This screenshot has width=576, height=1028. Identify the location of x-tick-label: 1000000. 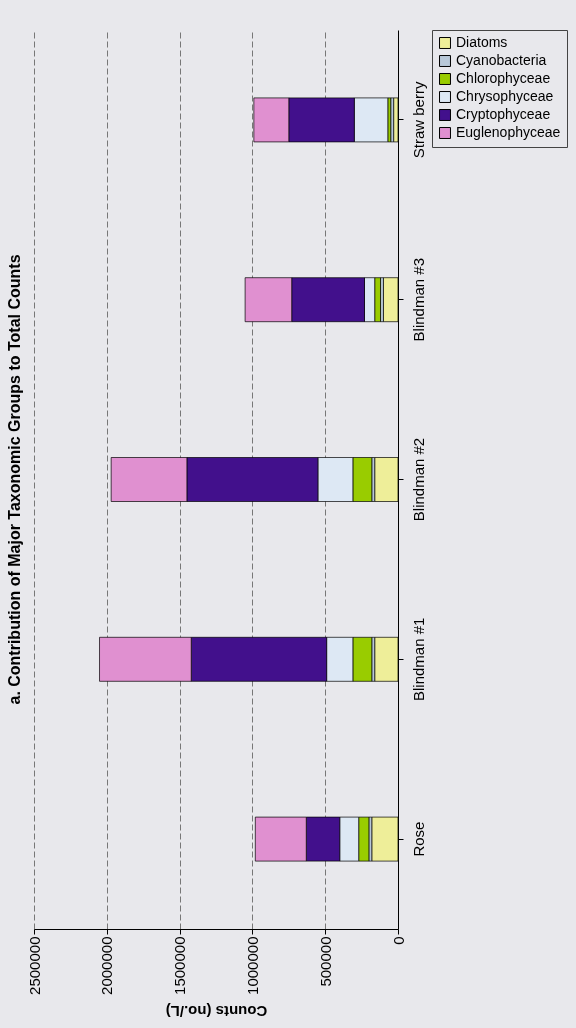
(252, 965).